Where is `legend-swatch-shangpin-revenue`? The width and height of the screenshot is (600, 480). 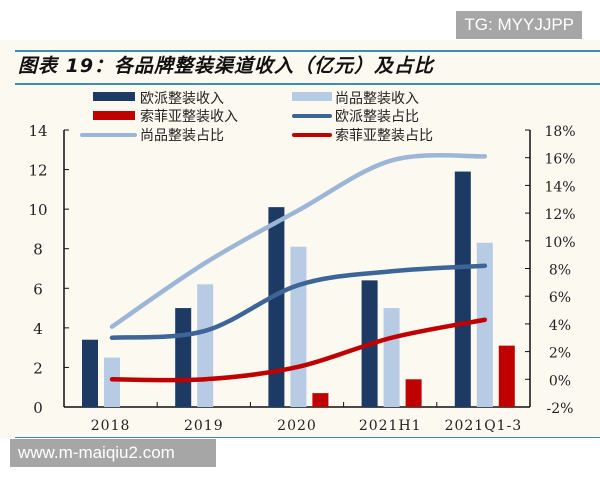
legend-swatch-shangpin-revenue is located at coordinates (312, 96).